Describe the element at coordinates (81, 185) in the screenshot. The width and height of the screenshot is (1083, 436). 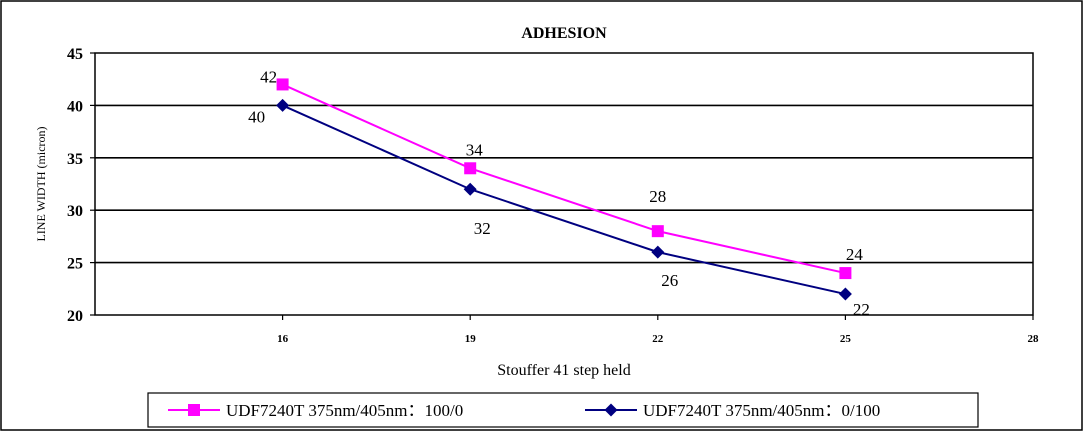
I see `y-axis-ticks: 20 25 30 35 40 45` at that location.